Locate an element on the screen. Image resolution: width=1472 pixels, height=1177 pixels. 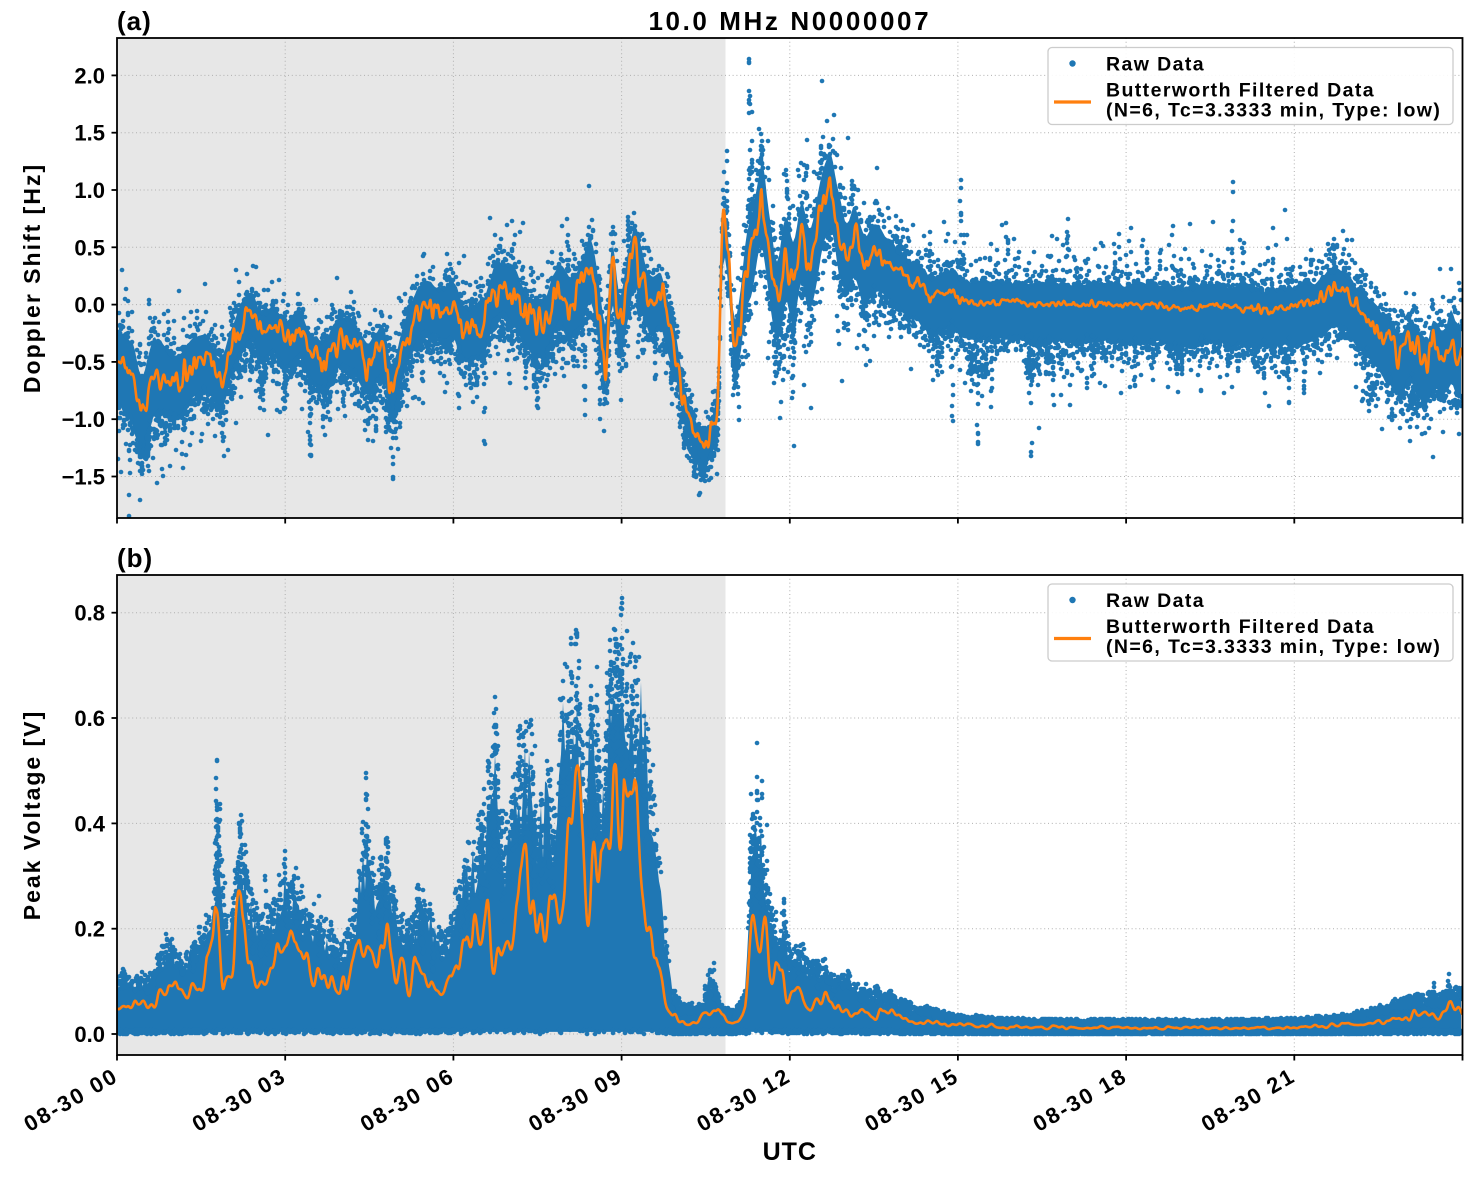
svg-text: −1.0 is located at coordinates (83, 419).